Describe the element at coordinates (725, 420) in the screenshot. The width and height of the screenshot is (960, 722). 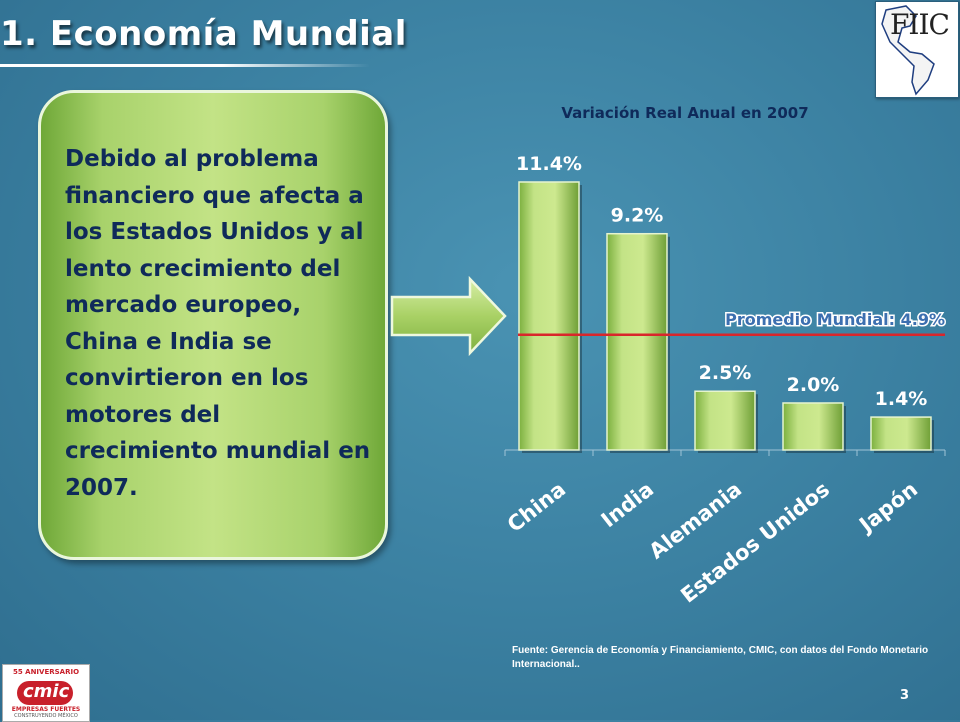
I see `bar-alemania` at that location.